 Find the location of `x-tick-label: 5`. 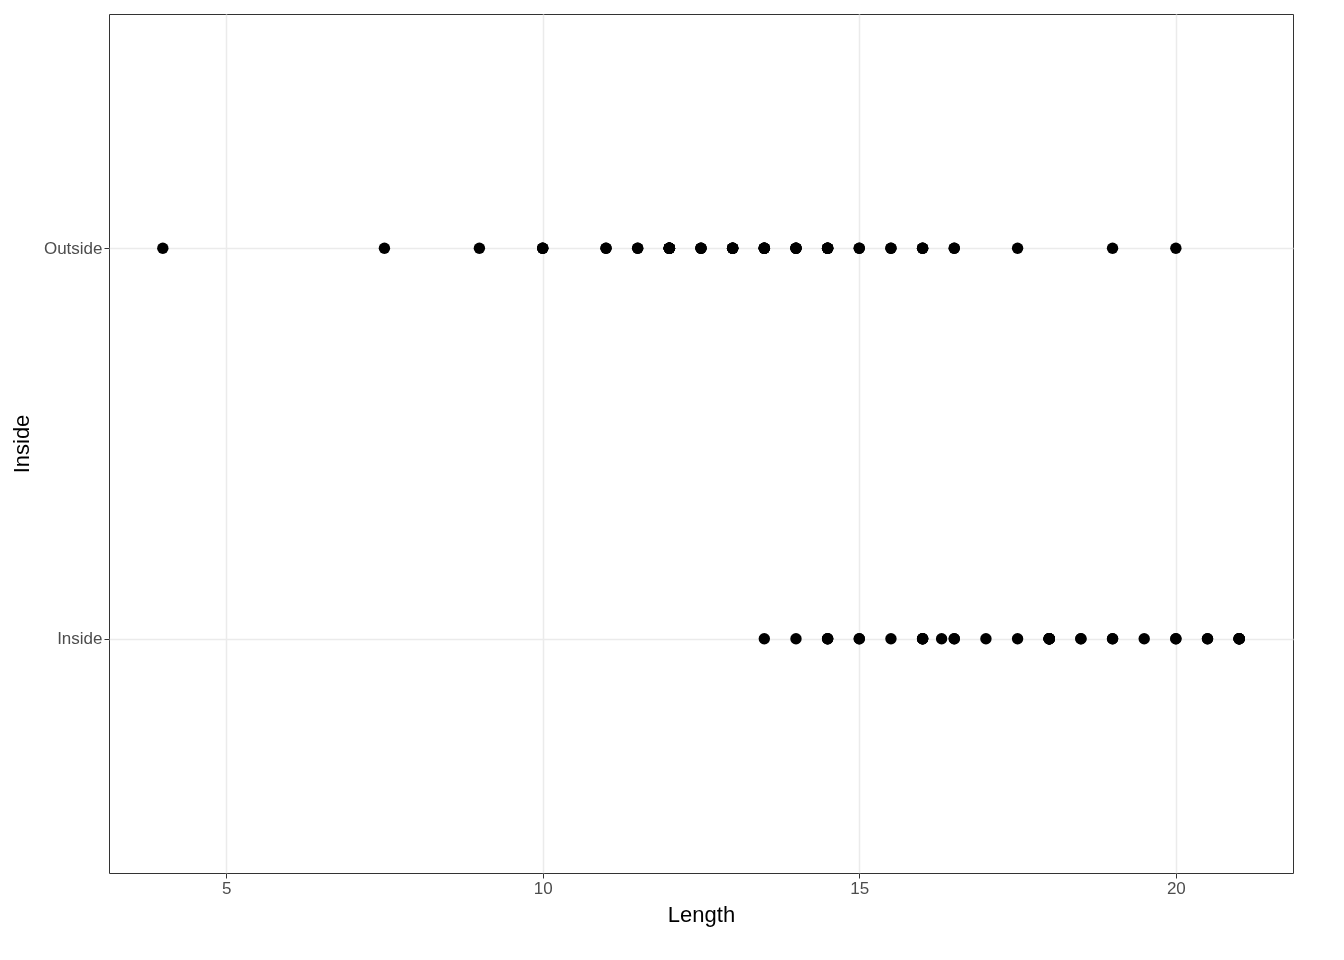

x-tick-label: 5 is located at coordinates (226, 888).